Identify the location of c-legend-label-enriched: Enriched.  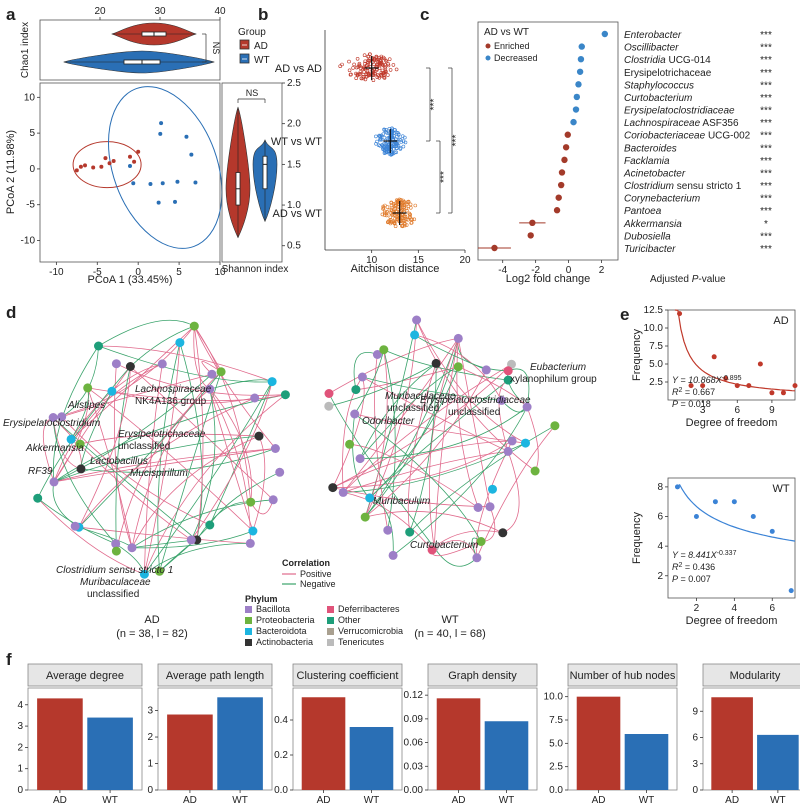
(512, 46).